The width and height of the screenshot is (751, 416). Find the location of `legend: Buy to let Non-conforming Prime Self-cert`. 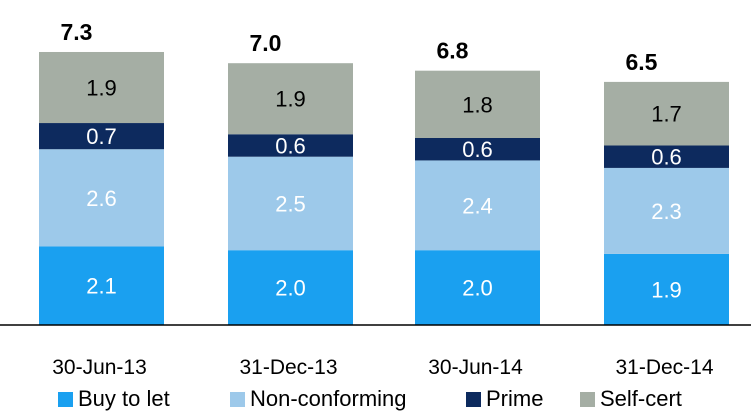

legend: Buy to let Non-conforming Prime Self-cert is located at coordinates (375, 401).